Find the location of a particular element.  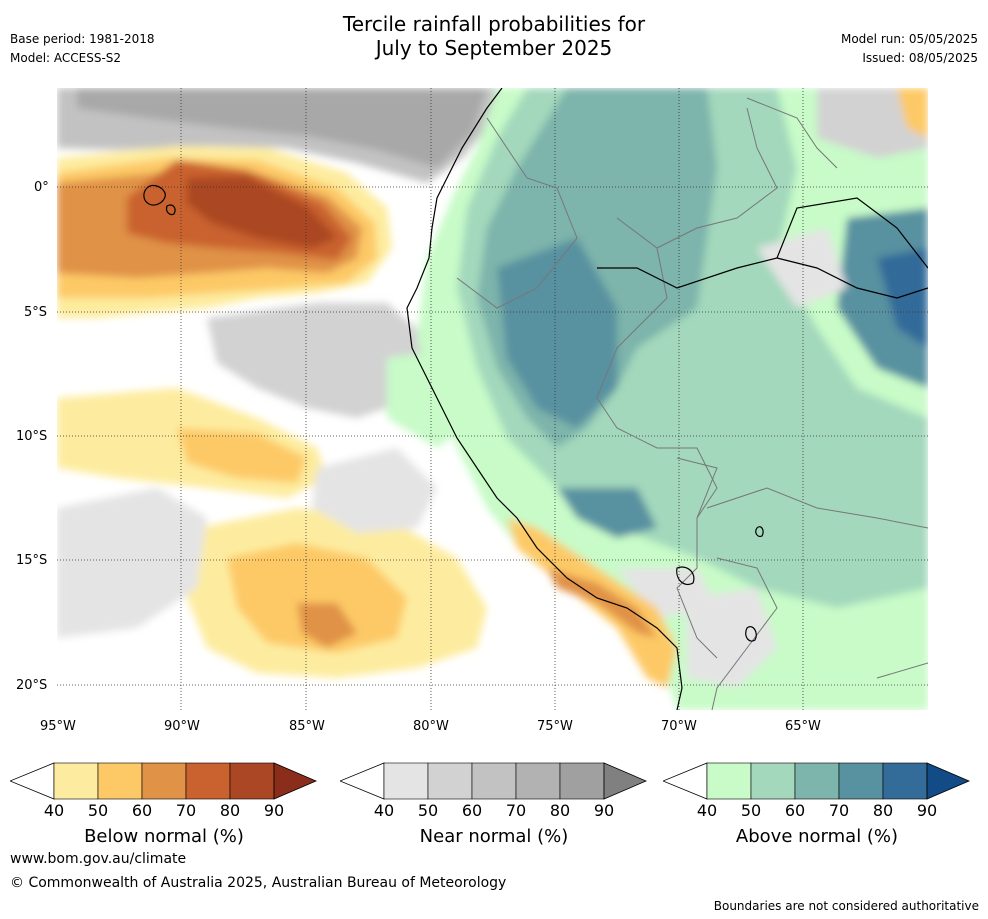

title-line-2: July to September 2025 is located at coordinates (494, 48).